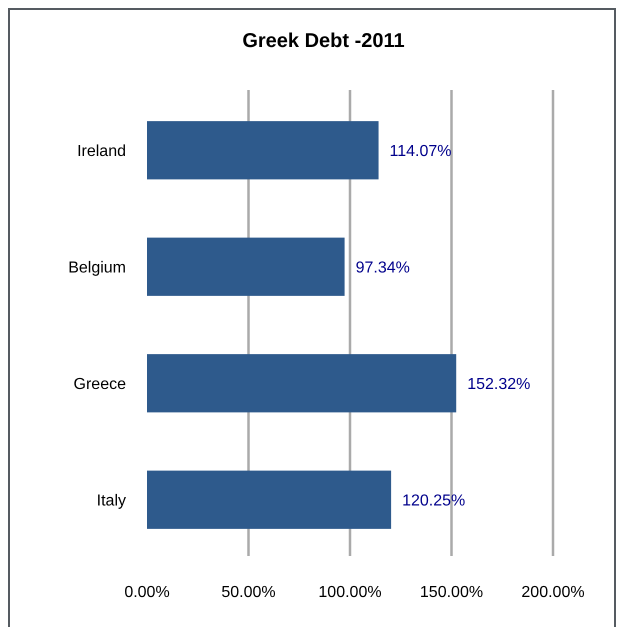 The width and height of the screenshot is (619, 627). I want to click on chart-title: Greek Debt -2011, so click(323, 41).